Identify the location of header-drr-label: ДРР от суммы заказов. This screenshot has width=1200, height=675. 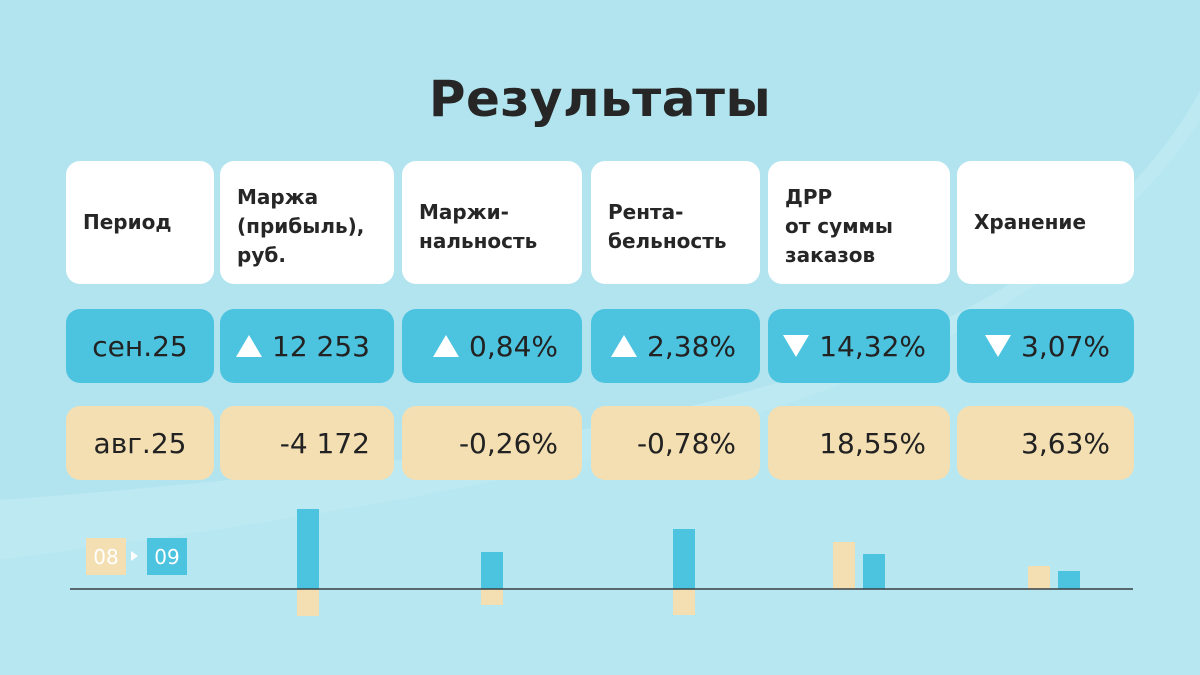
(839, 226).